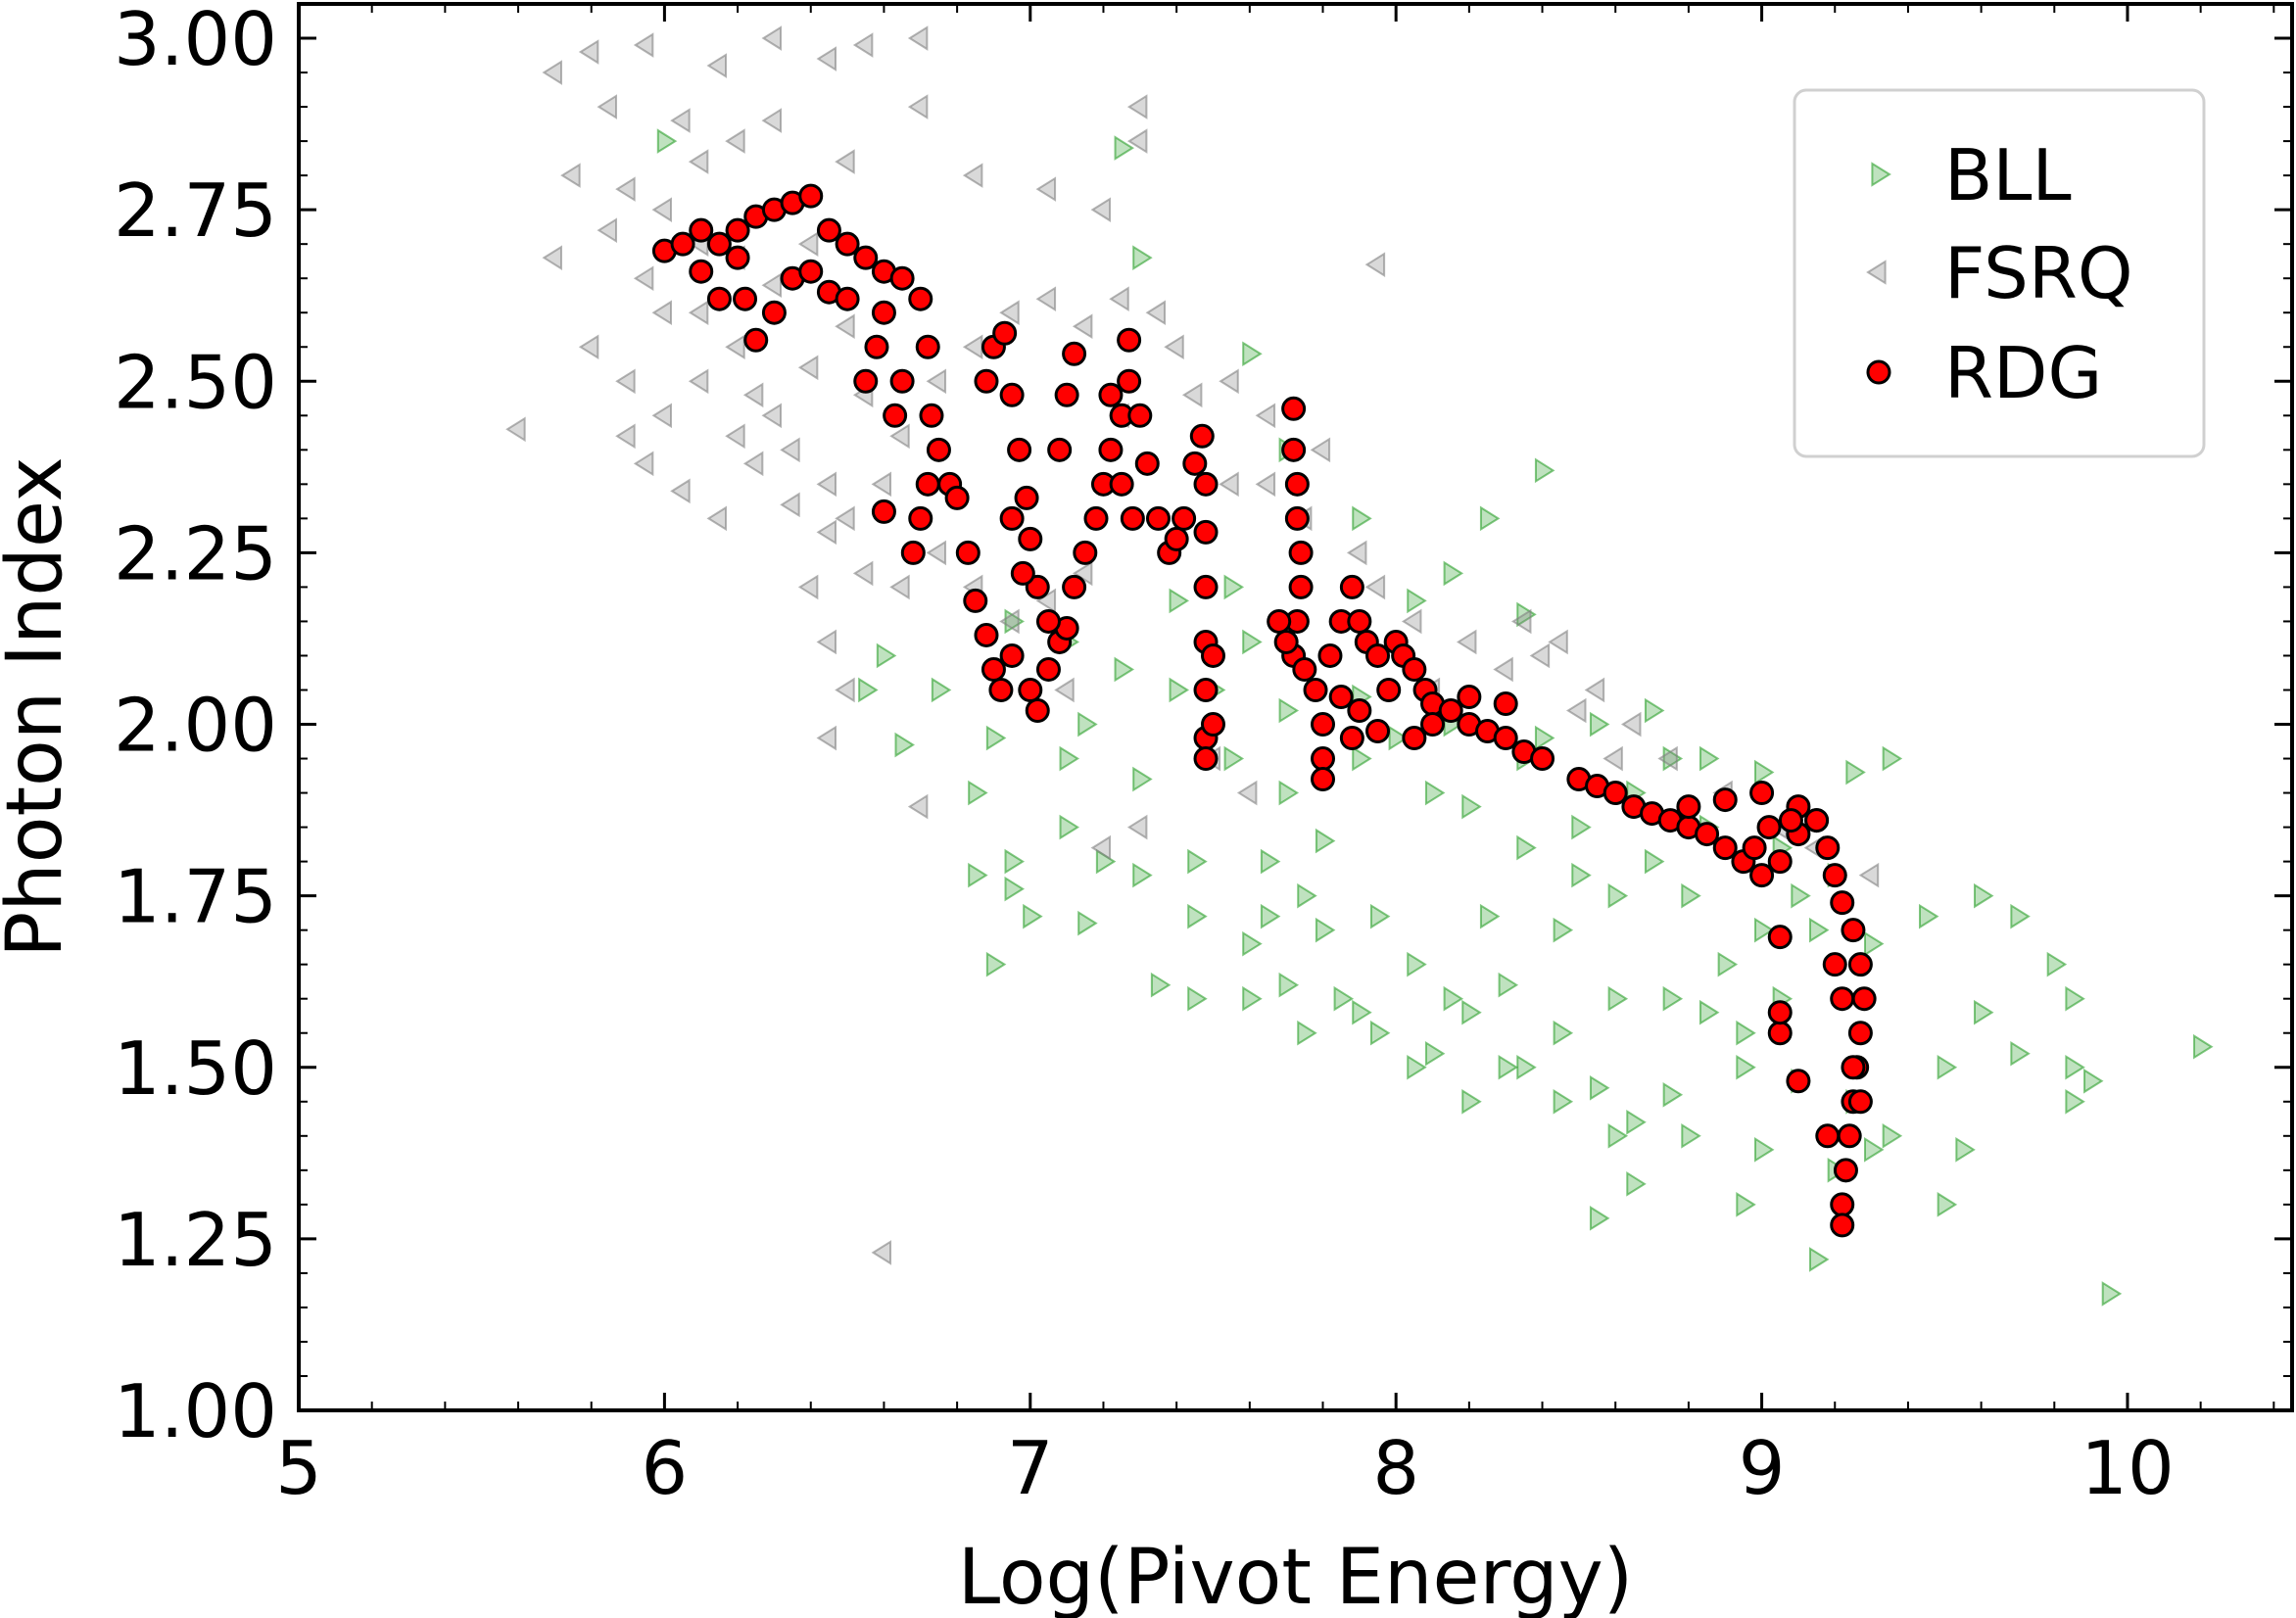  I want to click on y-tick-label: 1.50, so click(196, 1068).